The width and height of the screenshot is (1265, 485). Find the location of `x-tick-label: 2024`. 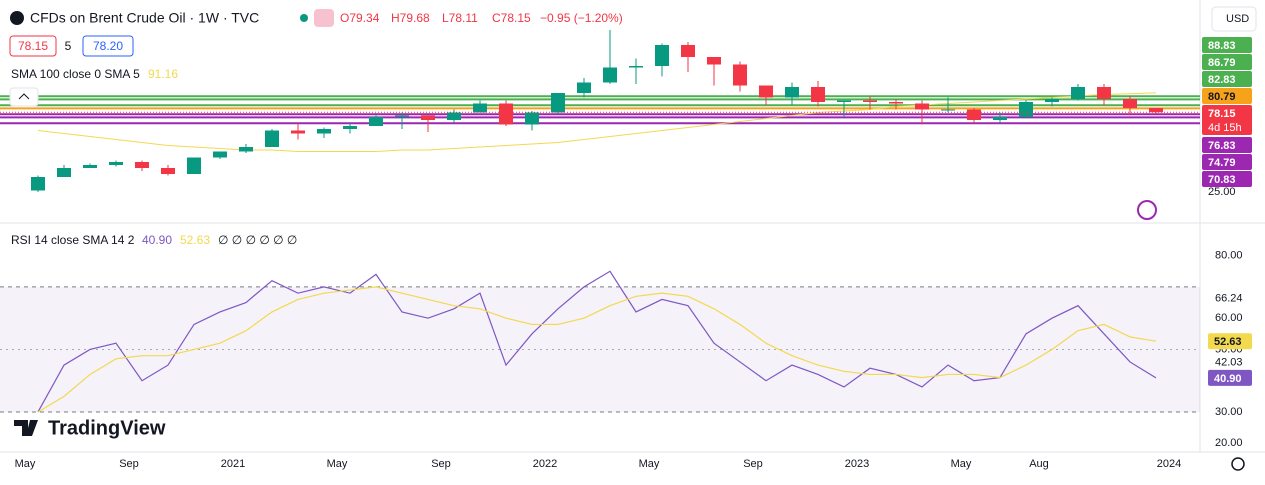

x-tick-label: 2024 is located at coordinates (1169, 464).